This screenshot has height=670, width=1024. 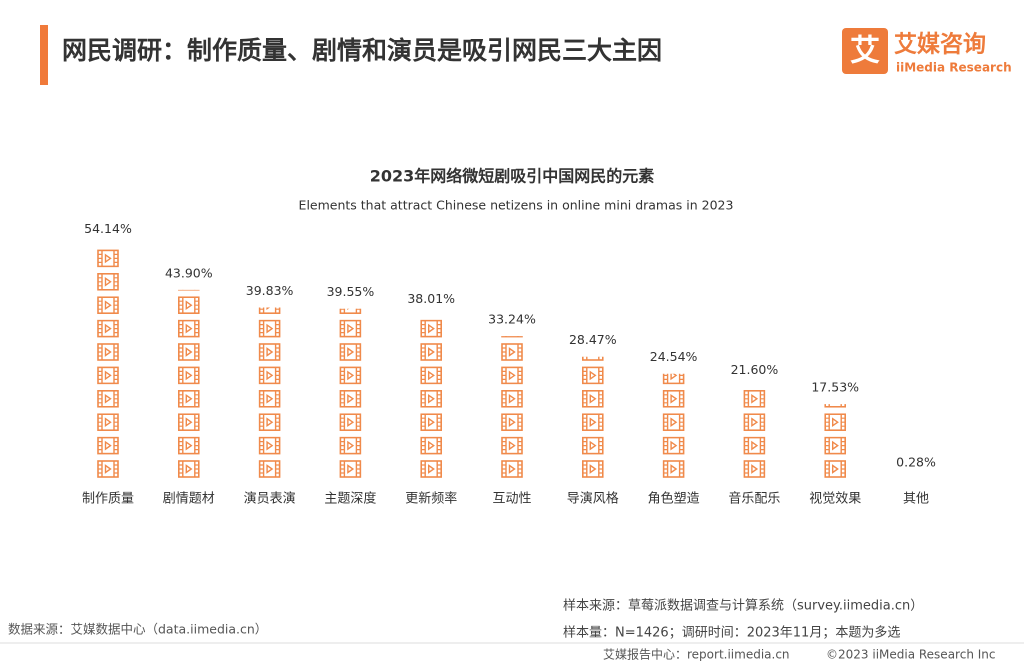 What do you see at coordinates (270, 290) in the screenshot?
I see `value-label: 39.83%` at bounding box center [270, 290].